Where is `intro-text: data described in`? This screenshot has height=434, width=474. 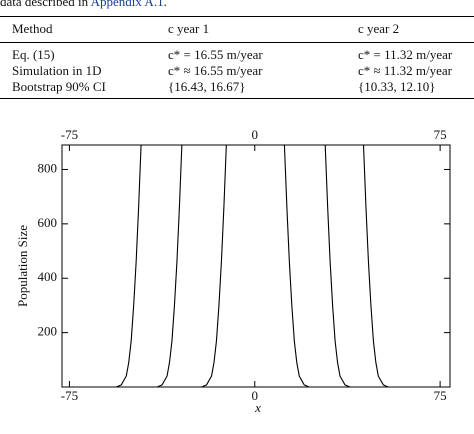 intro-text: data described in is located at coordinates (44, 4).